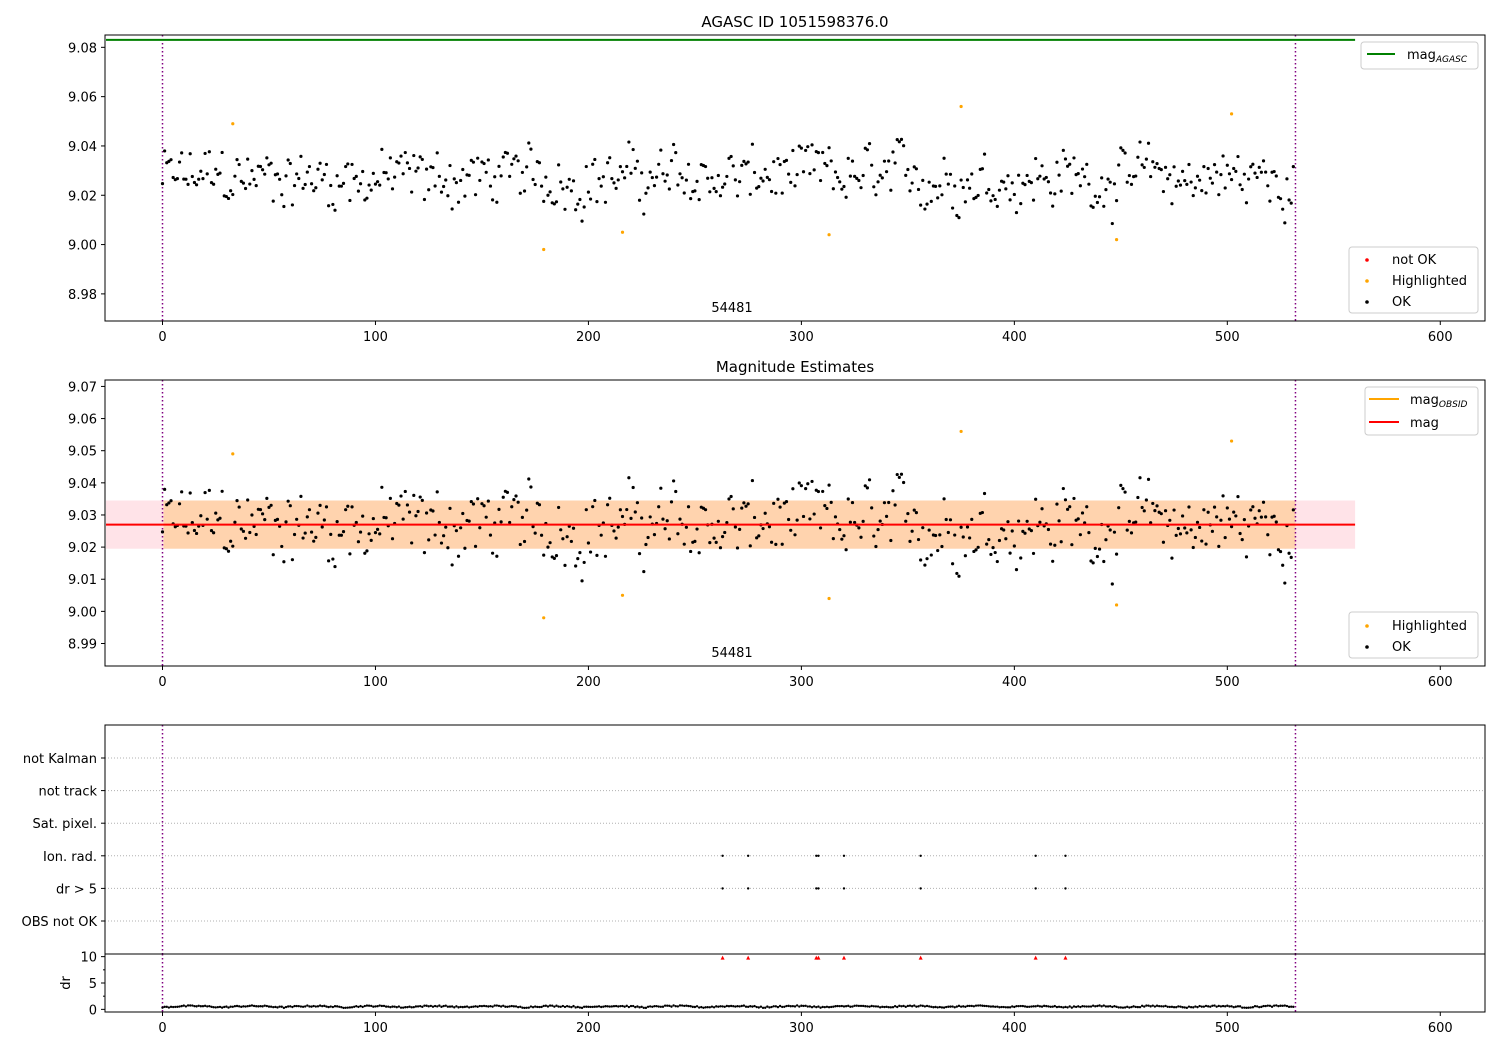 The image size is (1500, 1054). Describe the element at coordinates (86, 172) in the screenshot. I see `panel1-y-axis: 8.989.009.029.049.069.08` at that location.